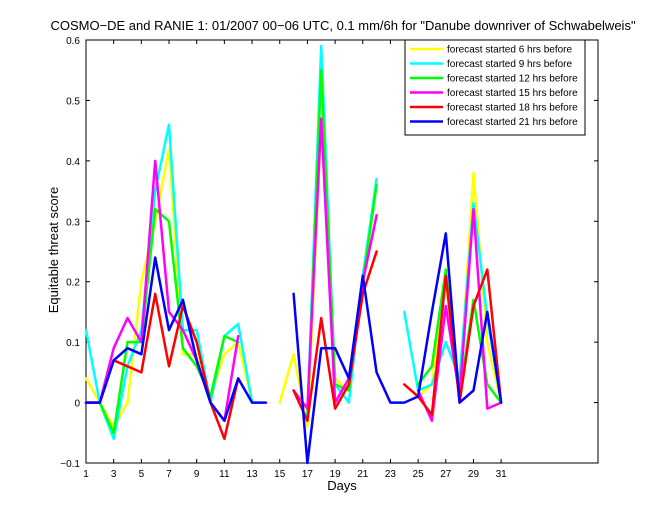 The image size is (660, 525). What do you see at coordinates (512, 79) in the screenshot?
I see `legend-label-3: forecast started 12 hrs before` at bounding box center [512, 79].